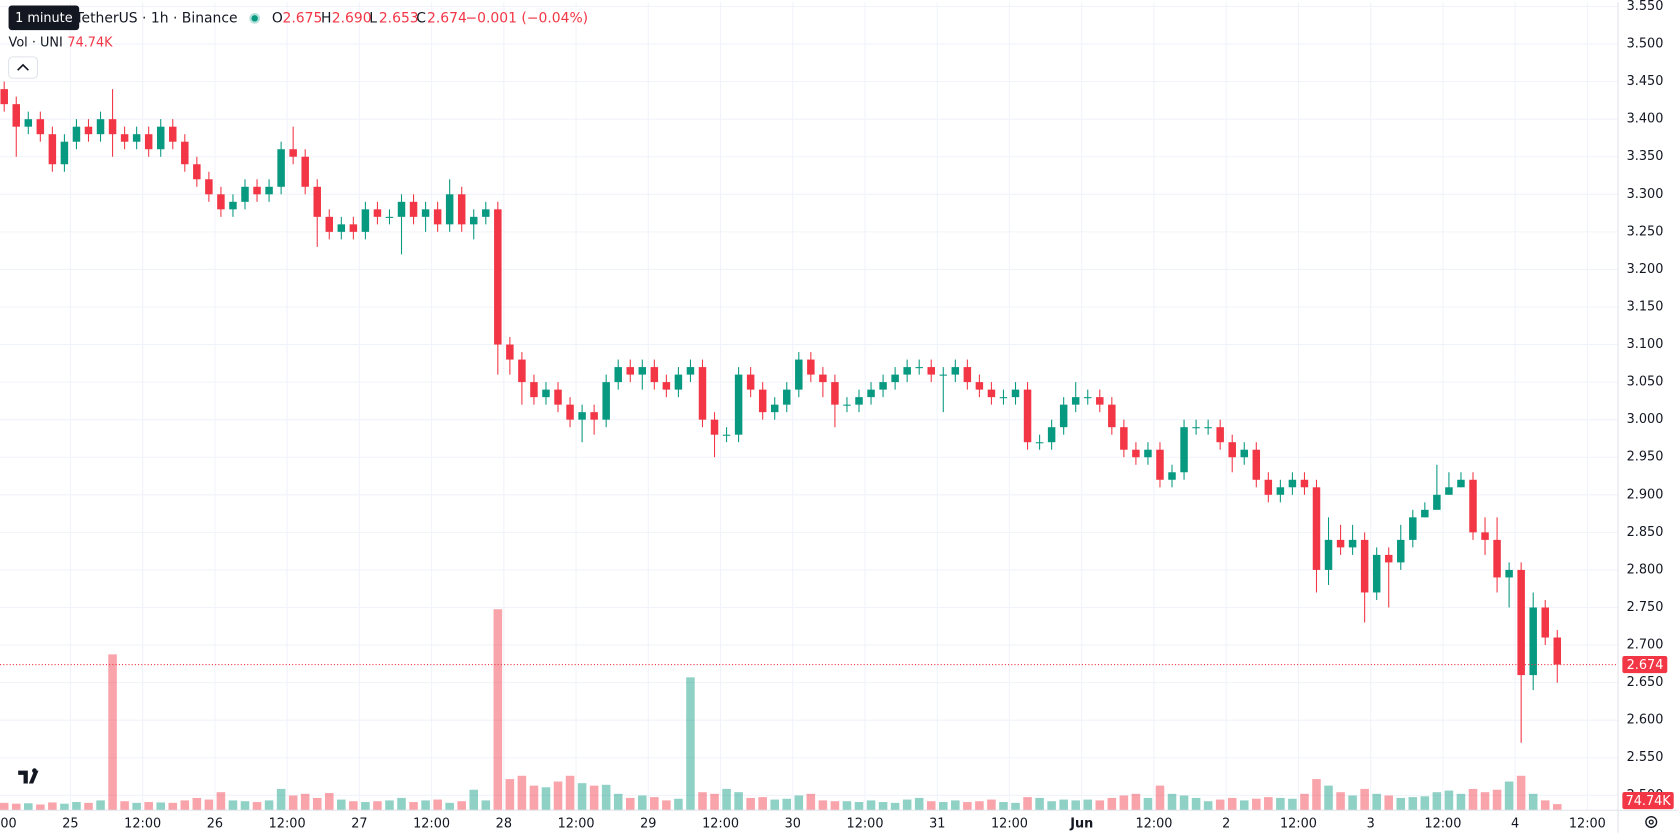 The height and width of the screenshot is (835, 1678). I want to click on tooltip-text: 1 minute, so click(44, 18).